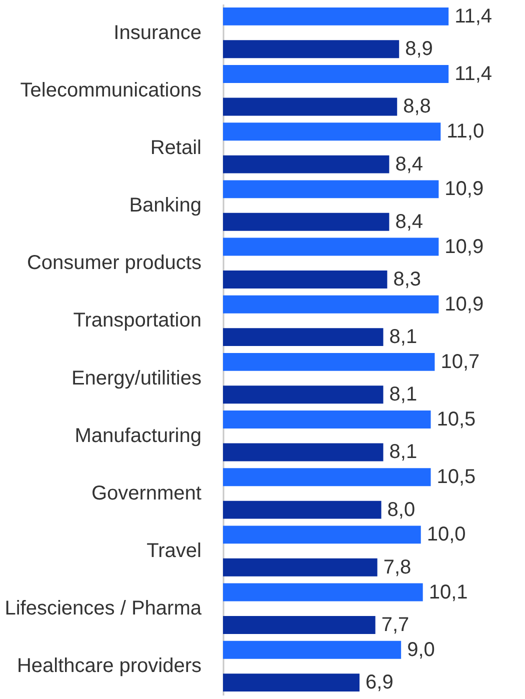 This screenshot has height=699, width=525. Describe the element at coordinates (176, 147) in the screenshot. I see `y-tick-label: Retail` at that location.